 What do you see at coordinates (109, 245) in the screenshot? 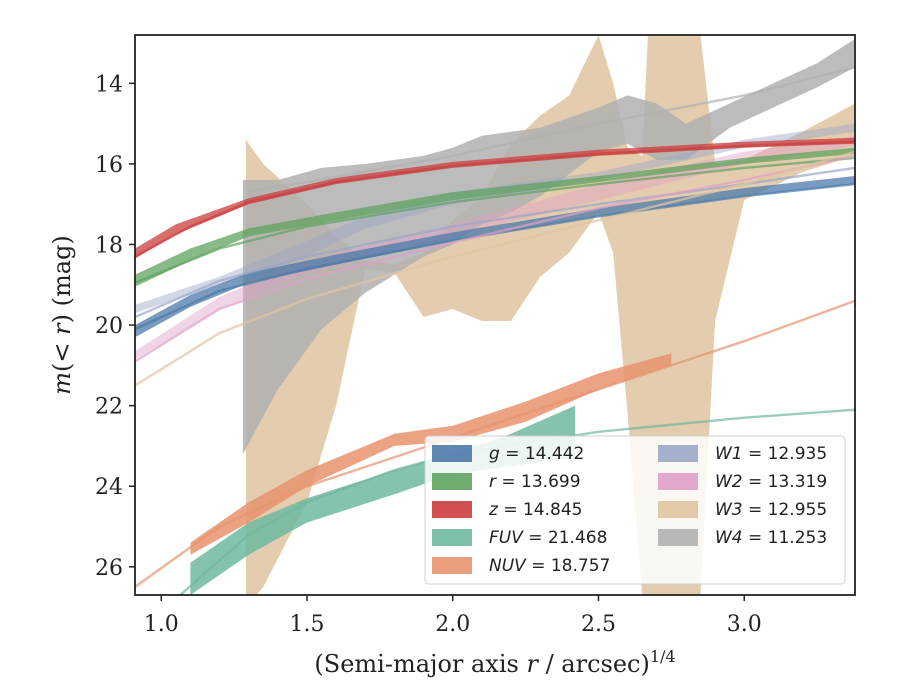
I see `y-tick-label: 18` at bounding box center [109, 245].